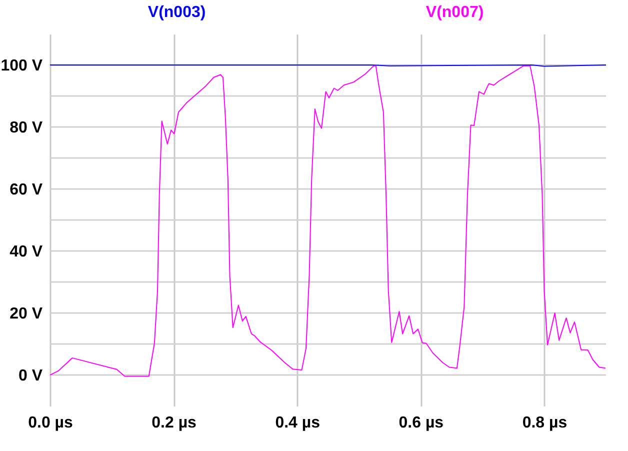  I want to click on y-tick-label: 40 V, so click(26, 252).